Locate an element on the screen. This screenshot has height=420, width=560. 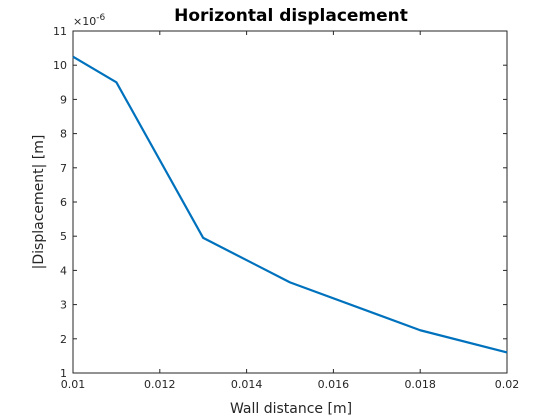
y-axis-label: |Displacement| [m] is located at coordinates (39, 202).